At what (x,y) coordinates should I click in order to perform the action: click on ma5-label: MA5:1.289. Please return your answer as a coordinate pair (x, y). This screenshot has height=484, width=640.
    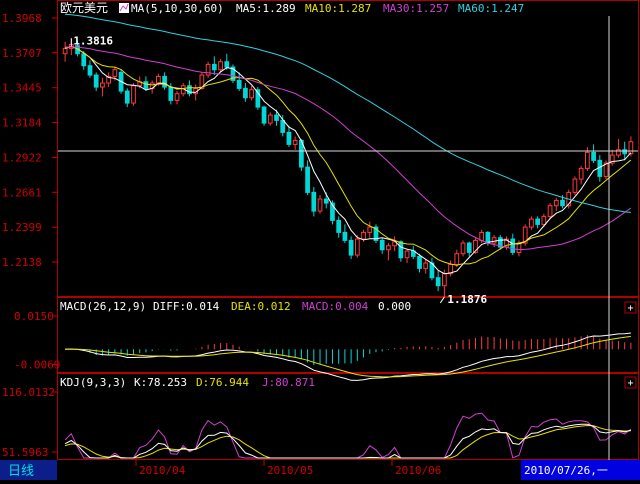
    Looking at the image, I should click on (266, 8).